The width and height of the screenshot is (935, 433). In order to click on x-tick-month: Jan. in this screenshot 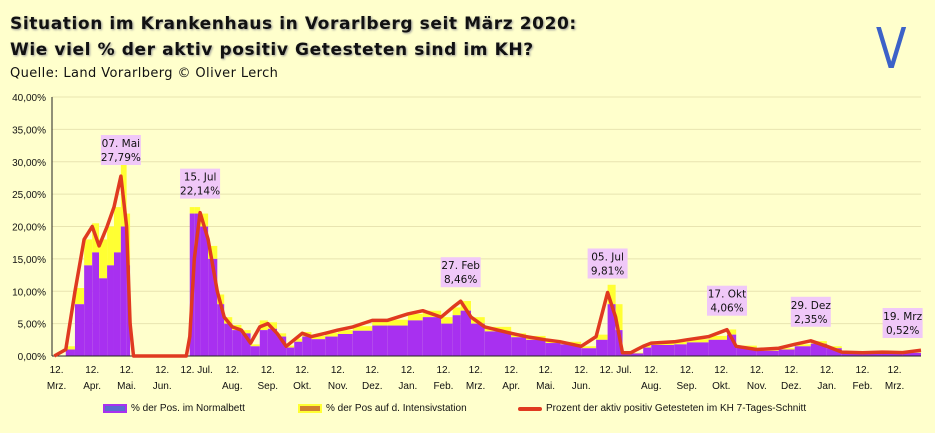, I will do `click(826, 386)`.